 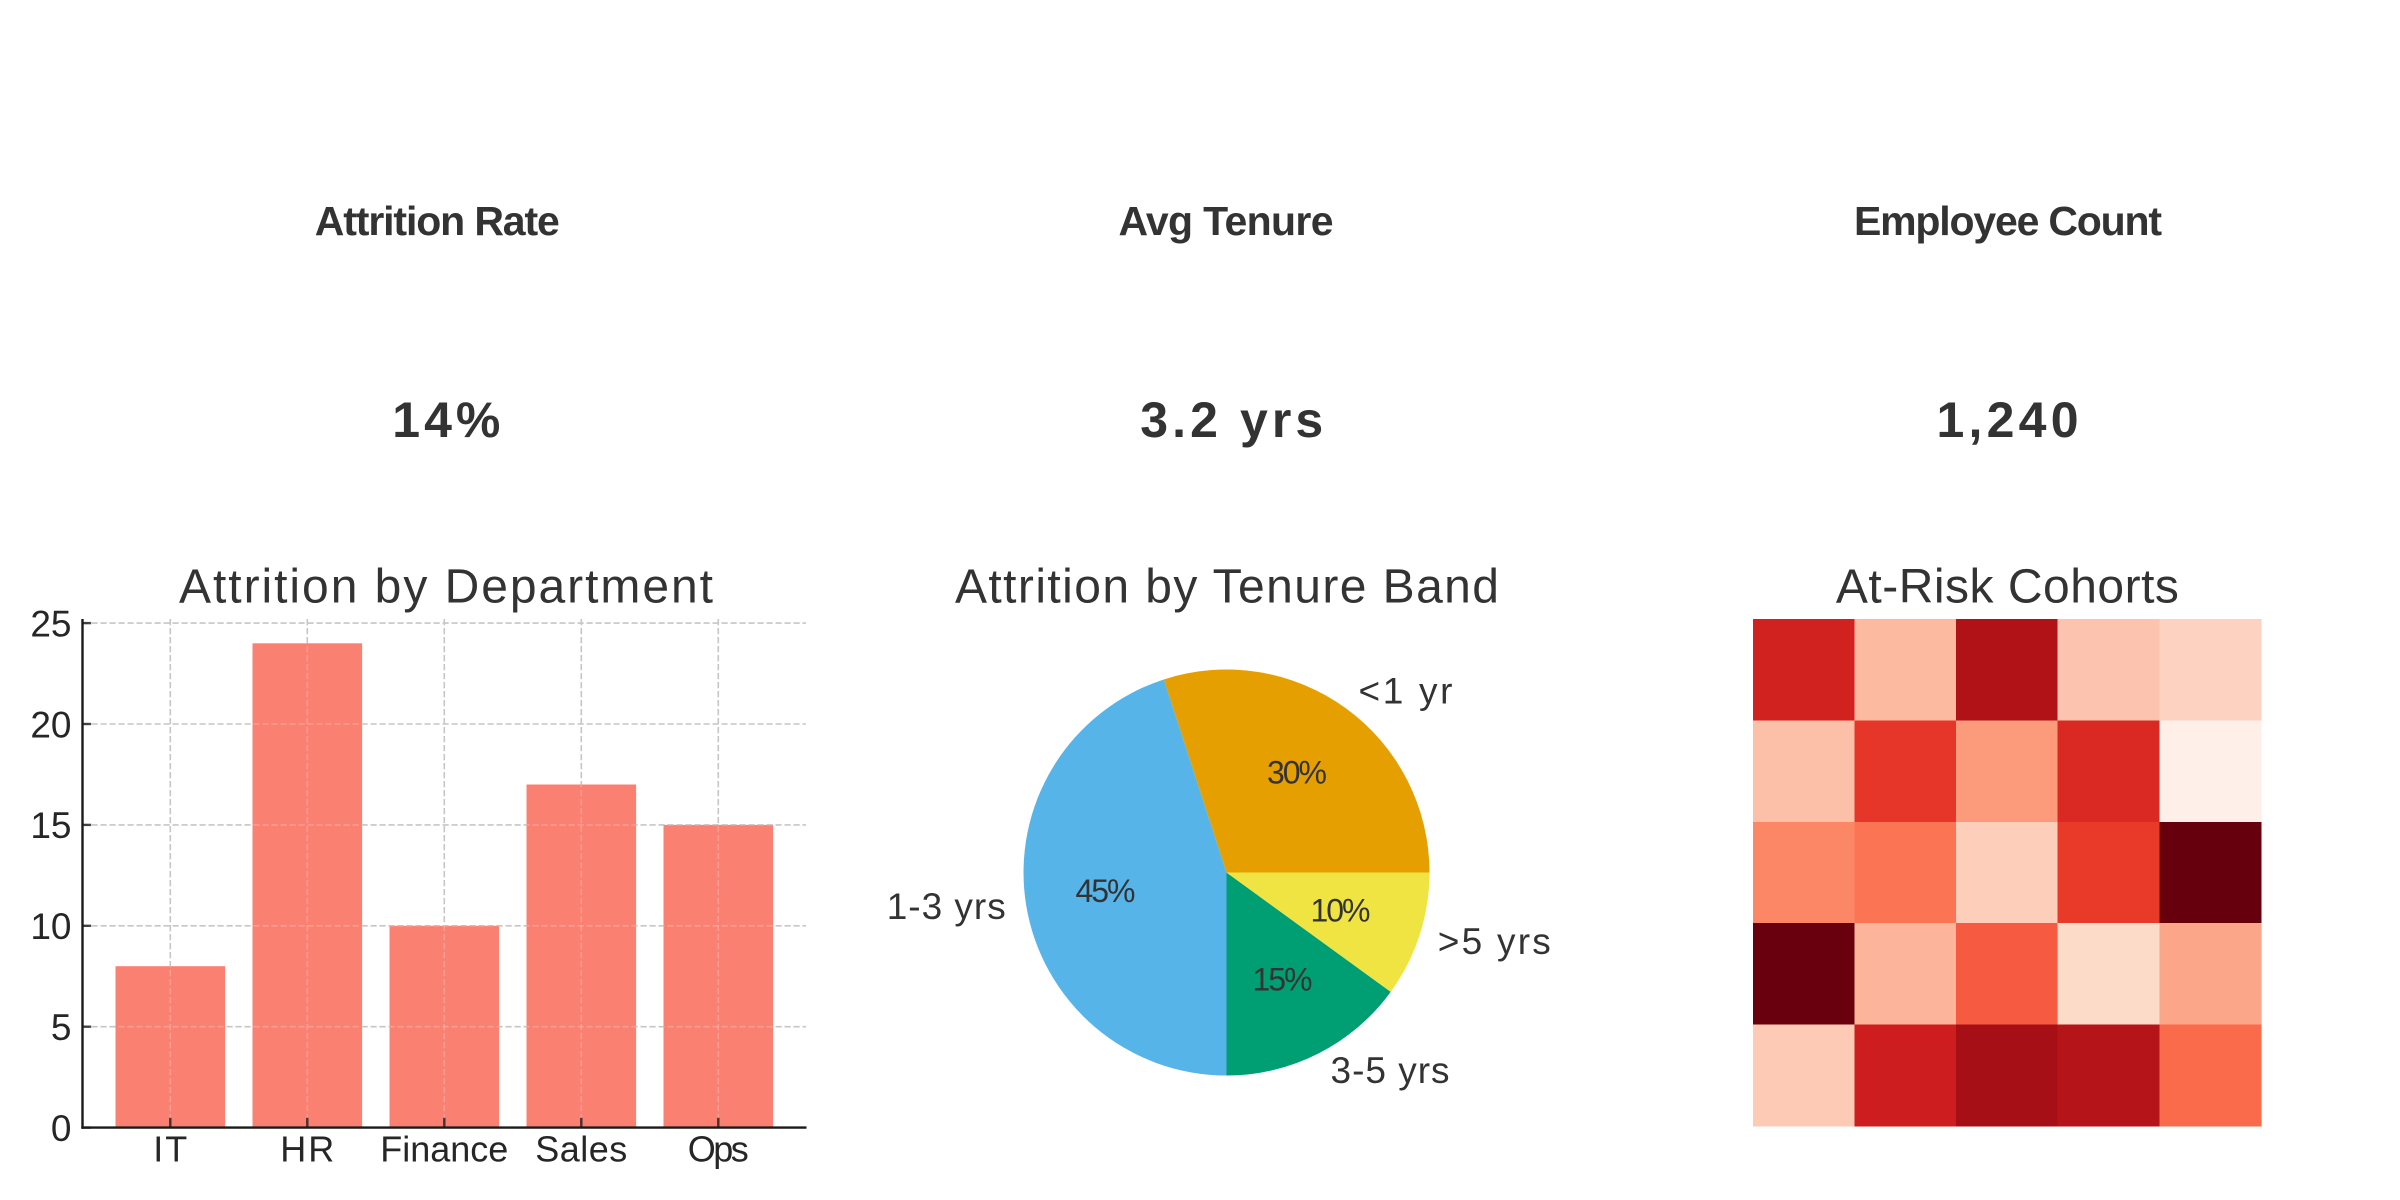 I want to click on svg-text: 30%, so click(x=1297, y=773).